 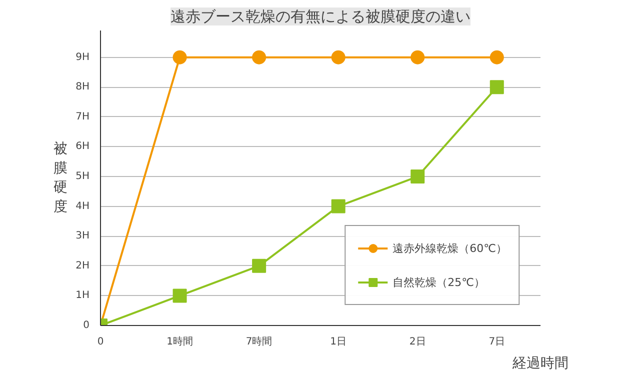 What do you see at coordinates (320, 17) in the screenshot?
I see `chart-title: 遠赤ブース乾燥の有無による被膜硬度の違い` at bounding box center [320, 17].